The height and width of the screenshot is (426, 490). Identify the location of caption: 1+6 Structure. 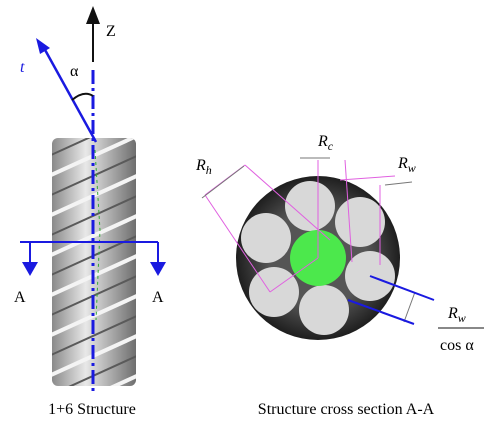
(92, 409).